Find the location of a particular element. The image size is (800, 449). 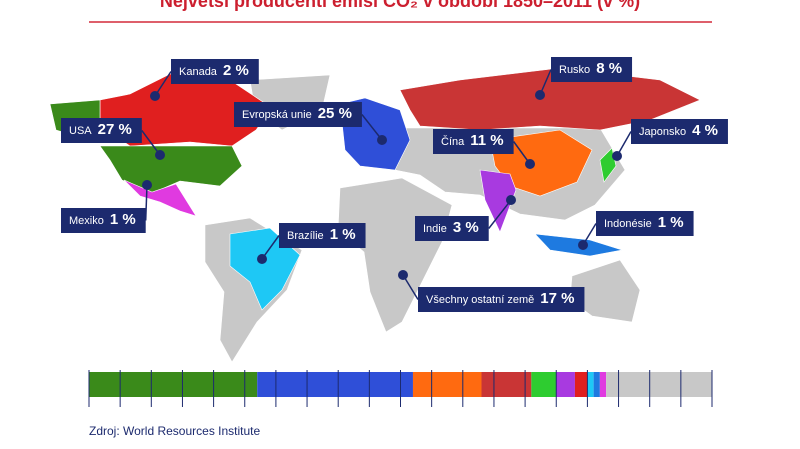

region-name: Japonsko is located at coordinates (662, 132).